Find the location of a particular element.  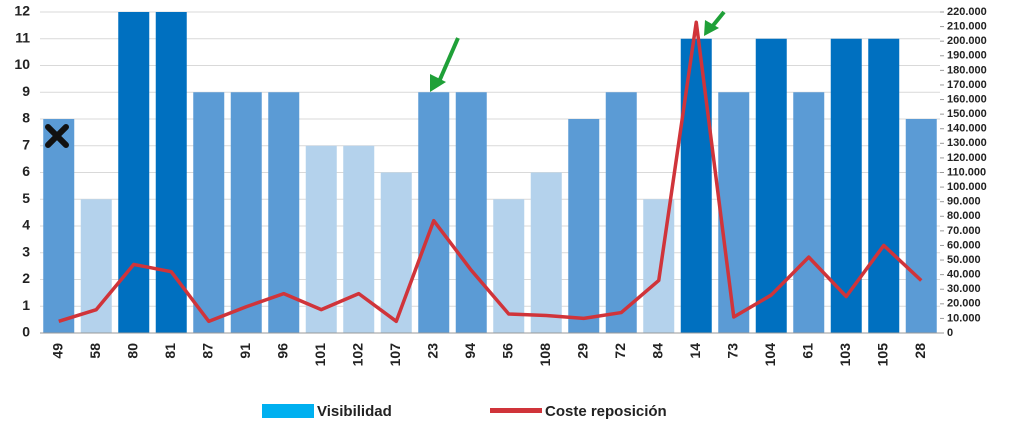

legend-label: Coste reposición is located at coordinates (606, 411).